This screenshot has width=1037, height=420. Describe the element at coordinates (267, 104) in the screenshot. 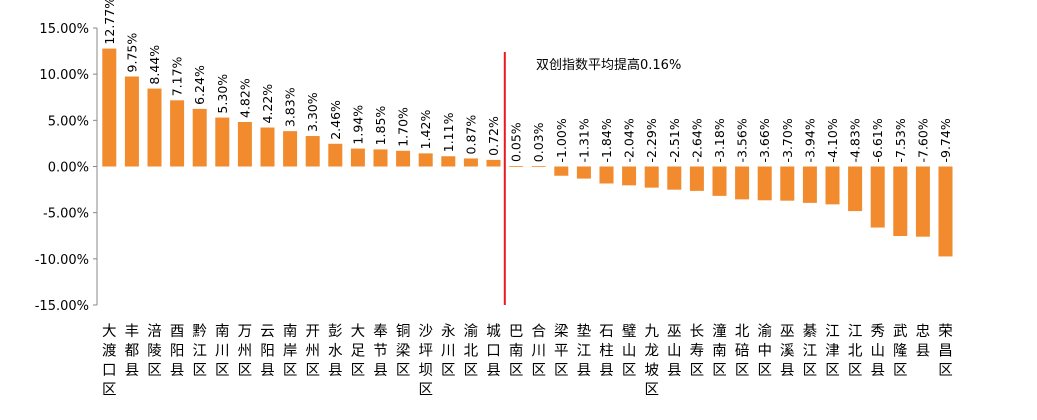

I see `value-label: 4.22%` at that location.